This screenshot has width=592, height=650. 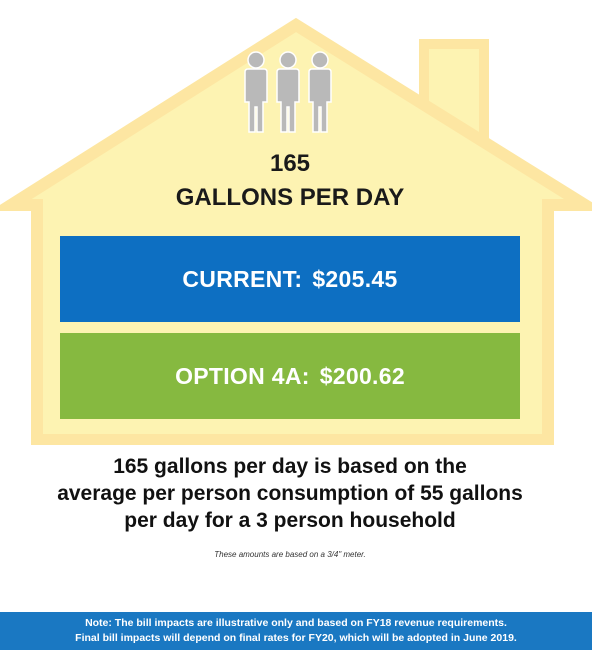 What do you see at coordinates (290, 554) in the screenshot?
I see `meter-note: These amounts are based on a 3/4" meter.` at bounding box center [290, 554].